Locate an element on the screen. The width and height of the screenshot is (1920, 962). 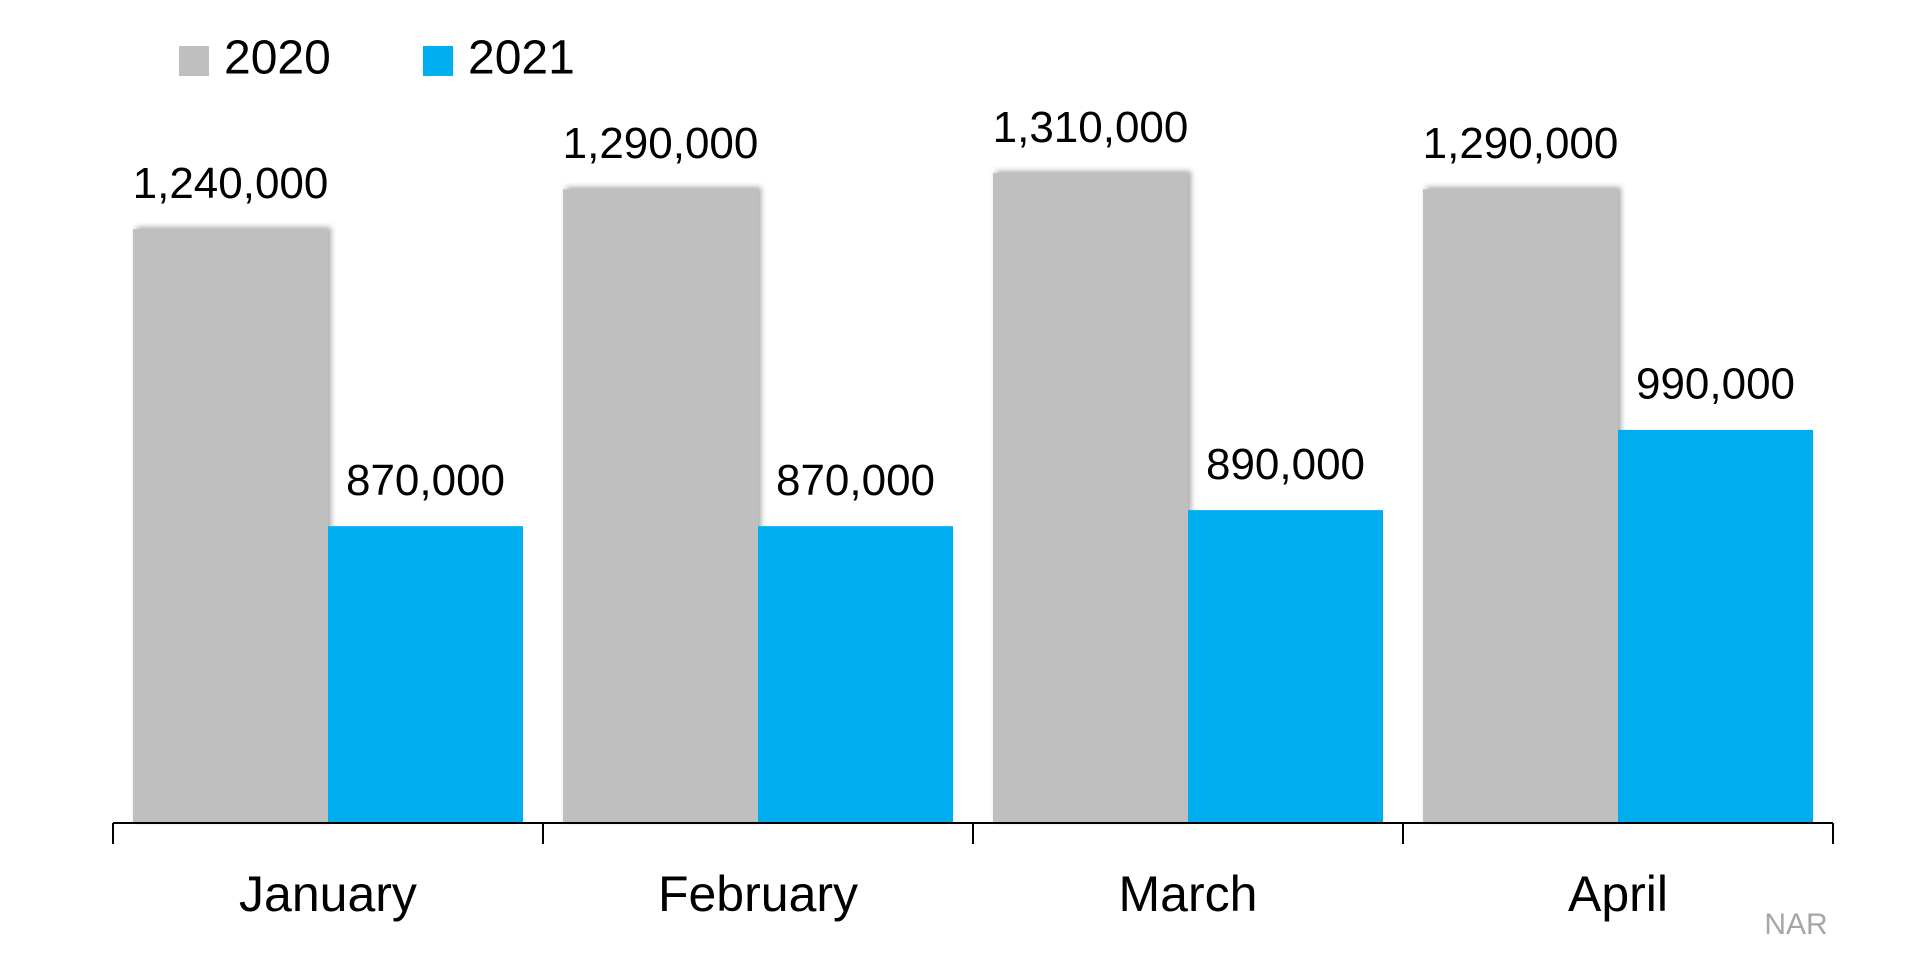
x-tick-label: April is located at coordinates (1618, 894).